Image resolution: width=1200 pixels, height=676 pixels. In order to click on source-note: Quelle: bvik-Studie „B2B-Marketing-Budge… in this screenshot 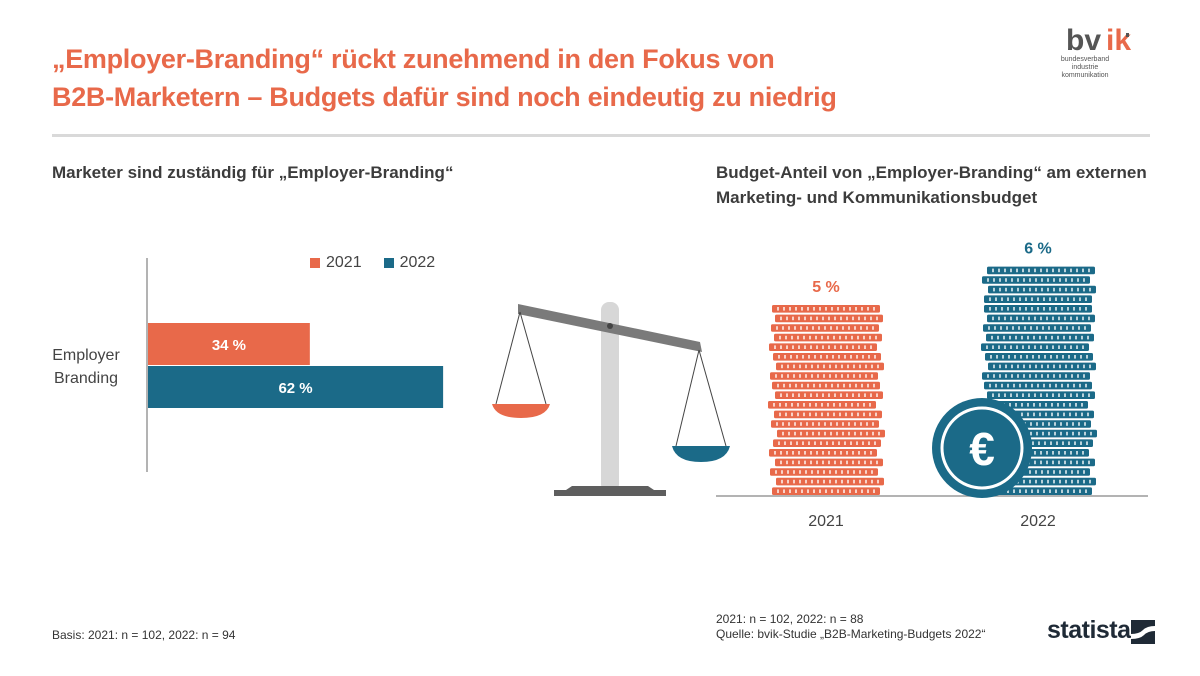, I will do `click(851, 634)`.